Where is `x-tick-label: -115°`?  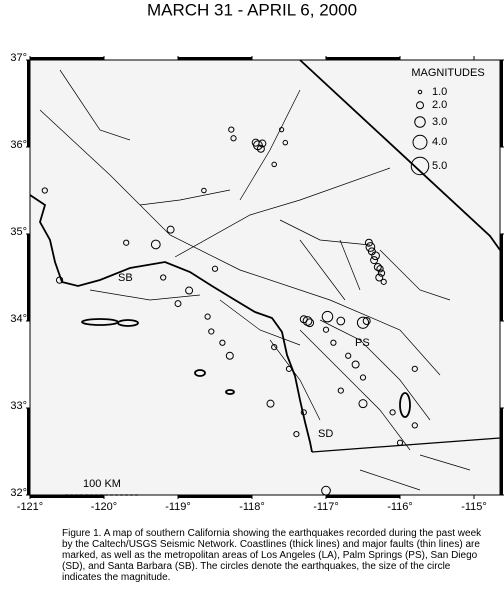 x-tick-label: -115° is located at coordinates (474, 507).